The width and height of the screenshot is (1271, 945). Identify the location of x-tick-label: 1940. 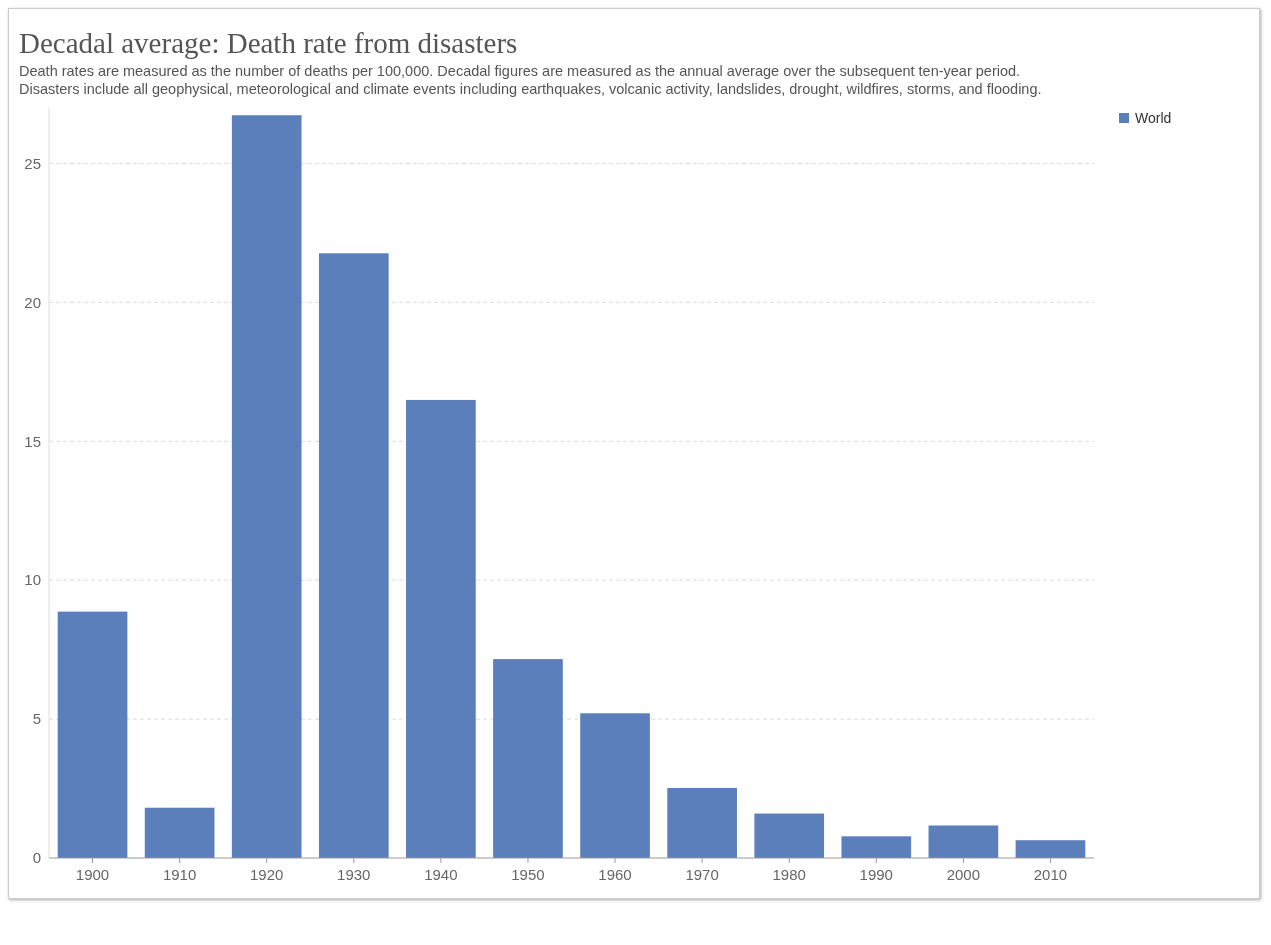
(441, 874).